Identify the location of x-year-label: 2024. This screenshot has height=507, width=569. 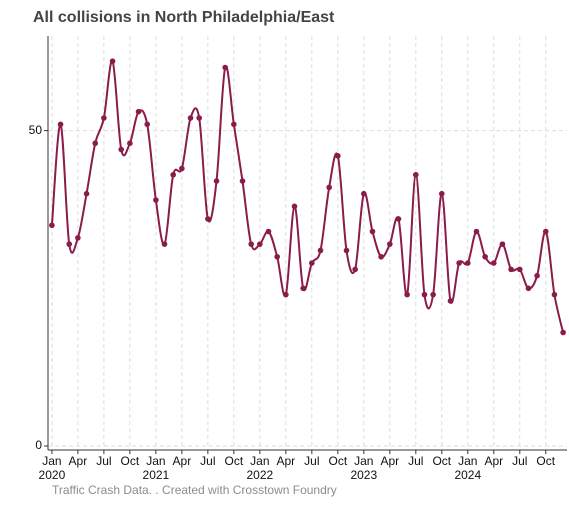
(467, 475).